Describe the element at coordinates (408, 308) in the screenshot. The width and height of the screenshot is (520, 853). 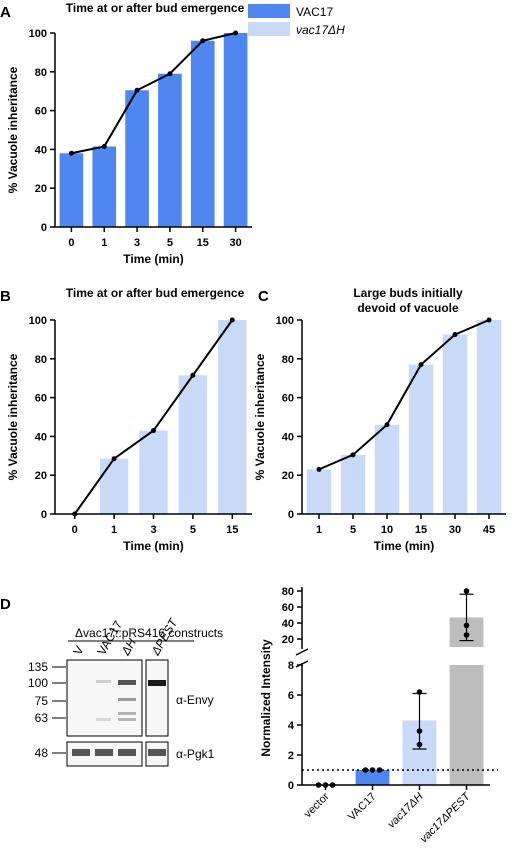
I see `chart-title: devoid of vacuole` at that location.